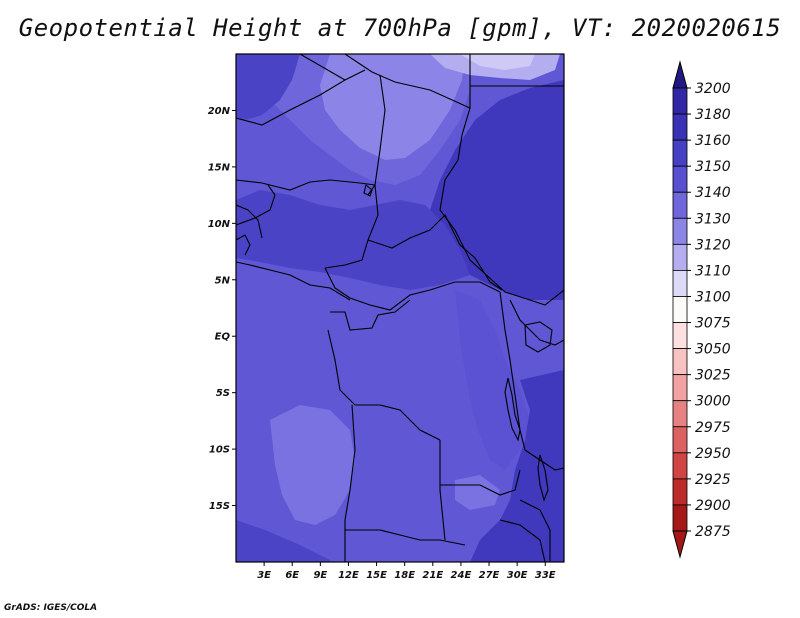 The width and height of the screenshot is (800, 618). Describe the element at coordinates (517, 466) in the screenshot. I see `field-contour-3160-southeast` at that location.